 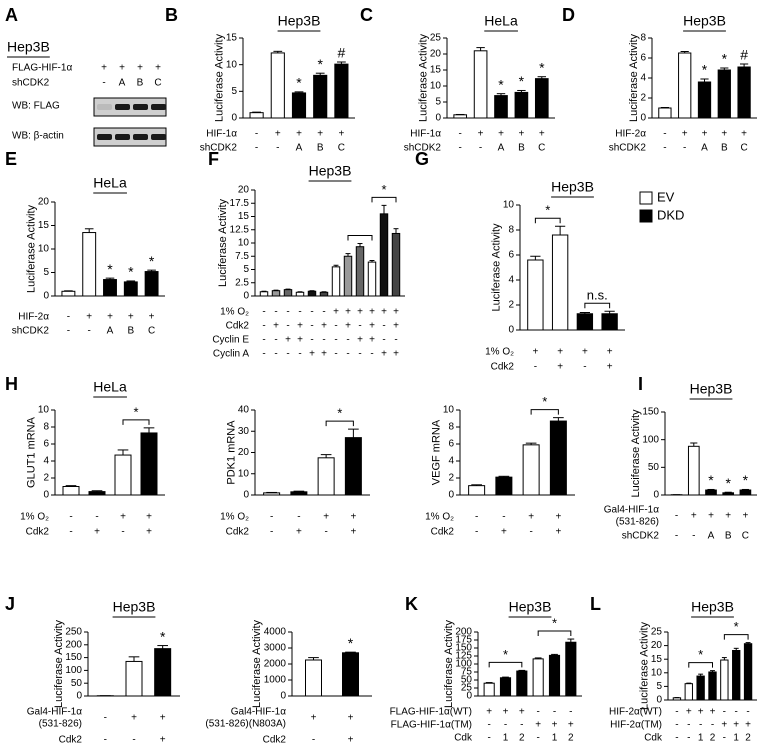 What do you see at coordinates (637, 522) in the screenshot?
I see `row-label: (531-826)` at bounding box center [637, 522].